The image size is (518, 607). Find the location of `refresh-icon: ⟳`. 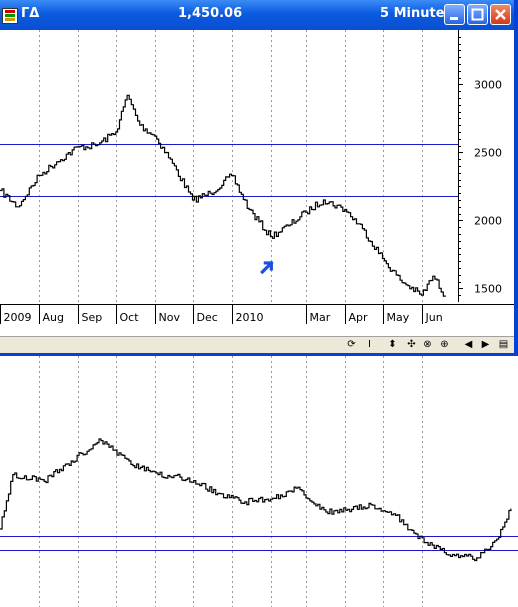

refresh-icon: ⟳ is located at coordinates (351, 344).